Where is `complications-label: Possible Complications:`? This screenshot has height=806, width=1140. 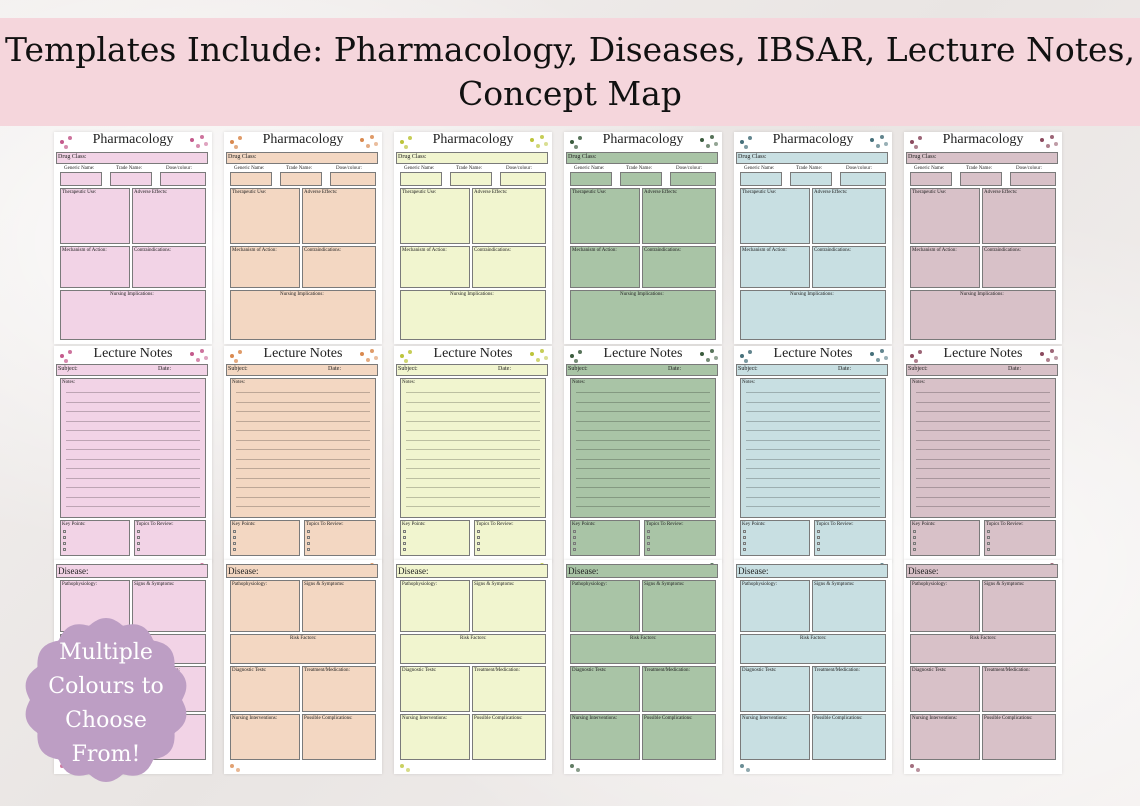
complications-label: Possible Complications: is located at coordinates (1008, 718).